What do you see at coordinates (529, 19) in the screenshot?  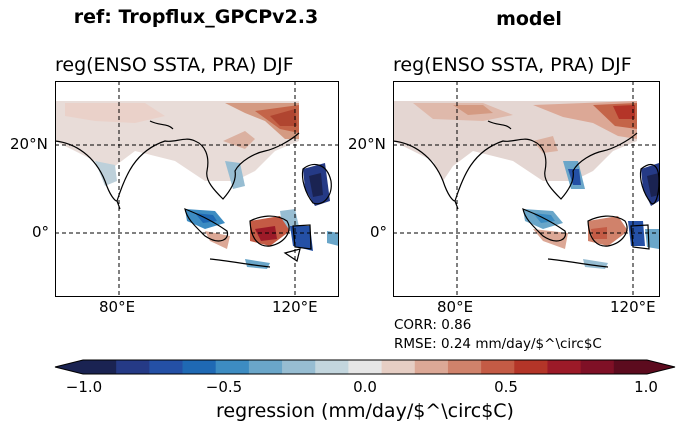 I see `right-suptitle: model` at bounding box center [529, 19].